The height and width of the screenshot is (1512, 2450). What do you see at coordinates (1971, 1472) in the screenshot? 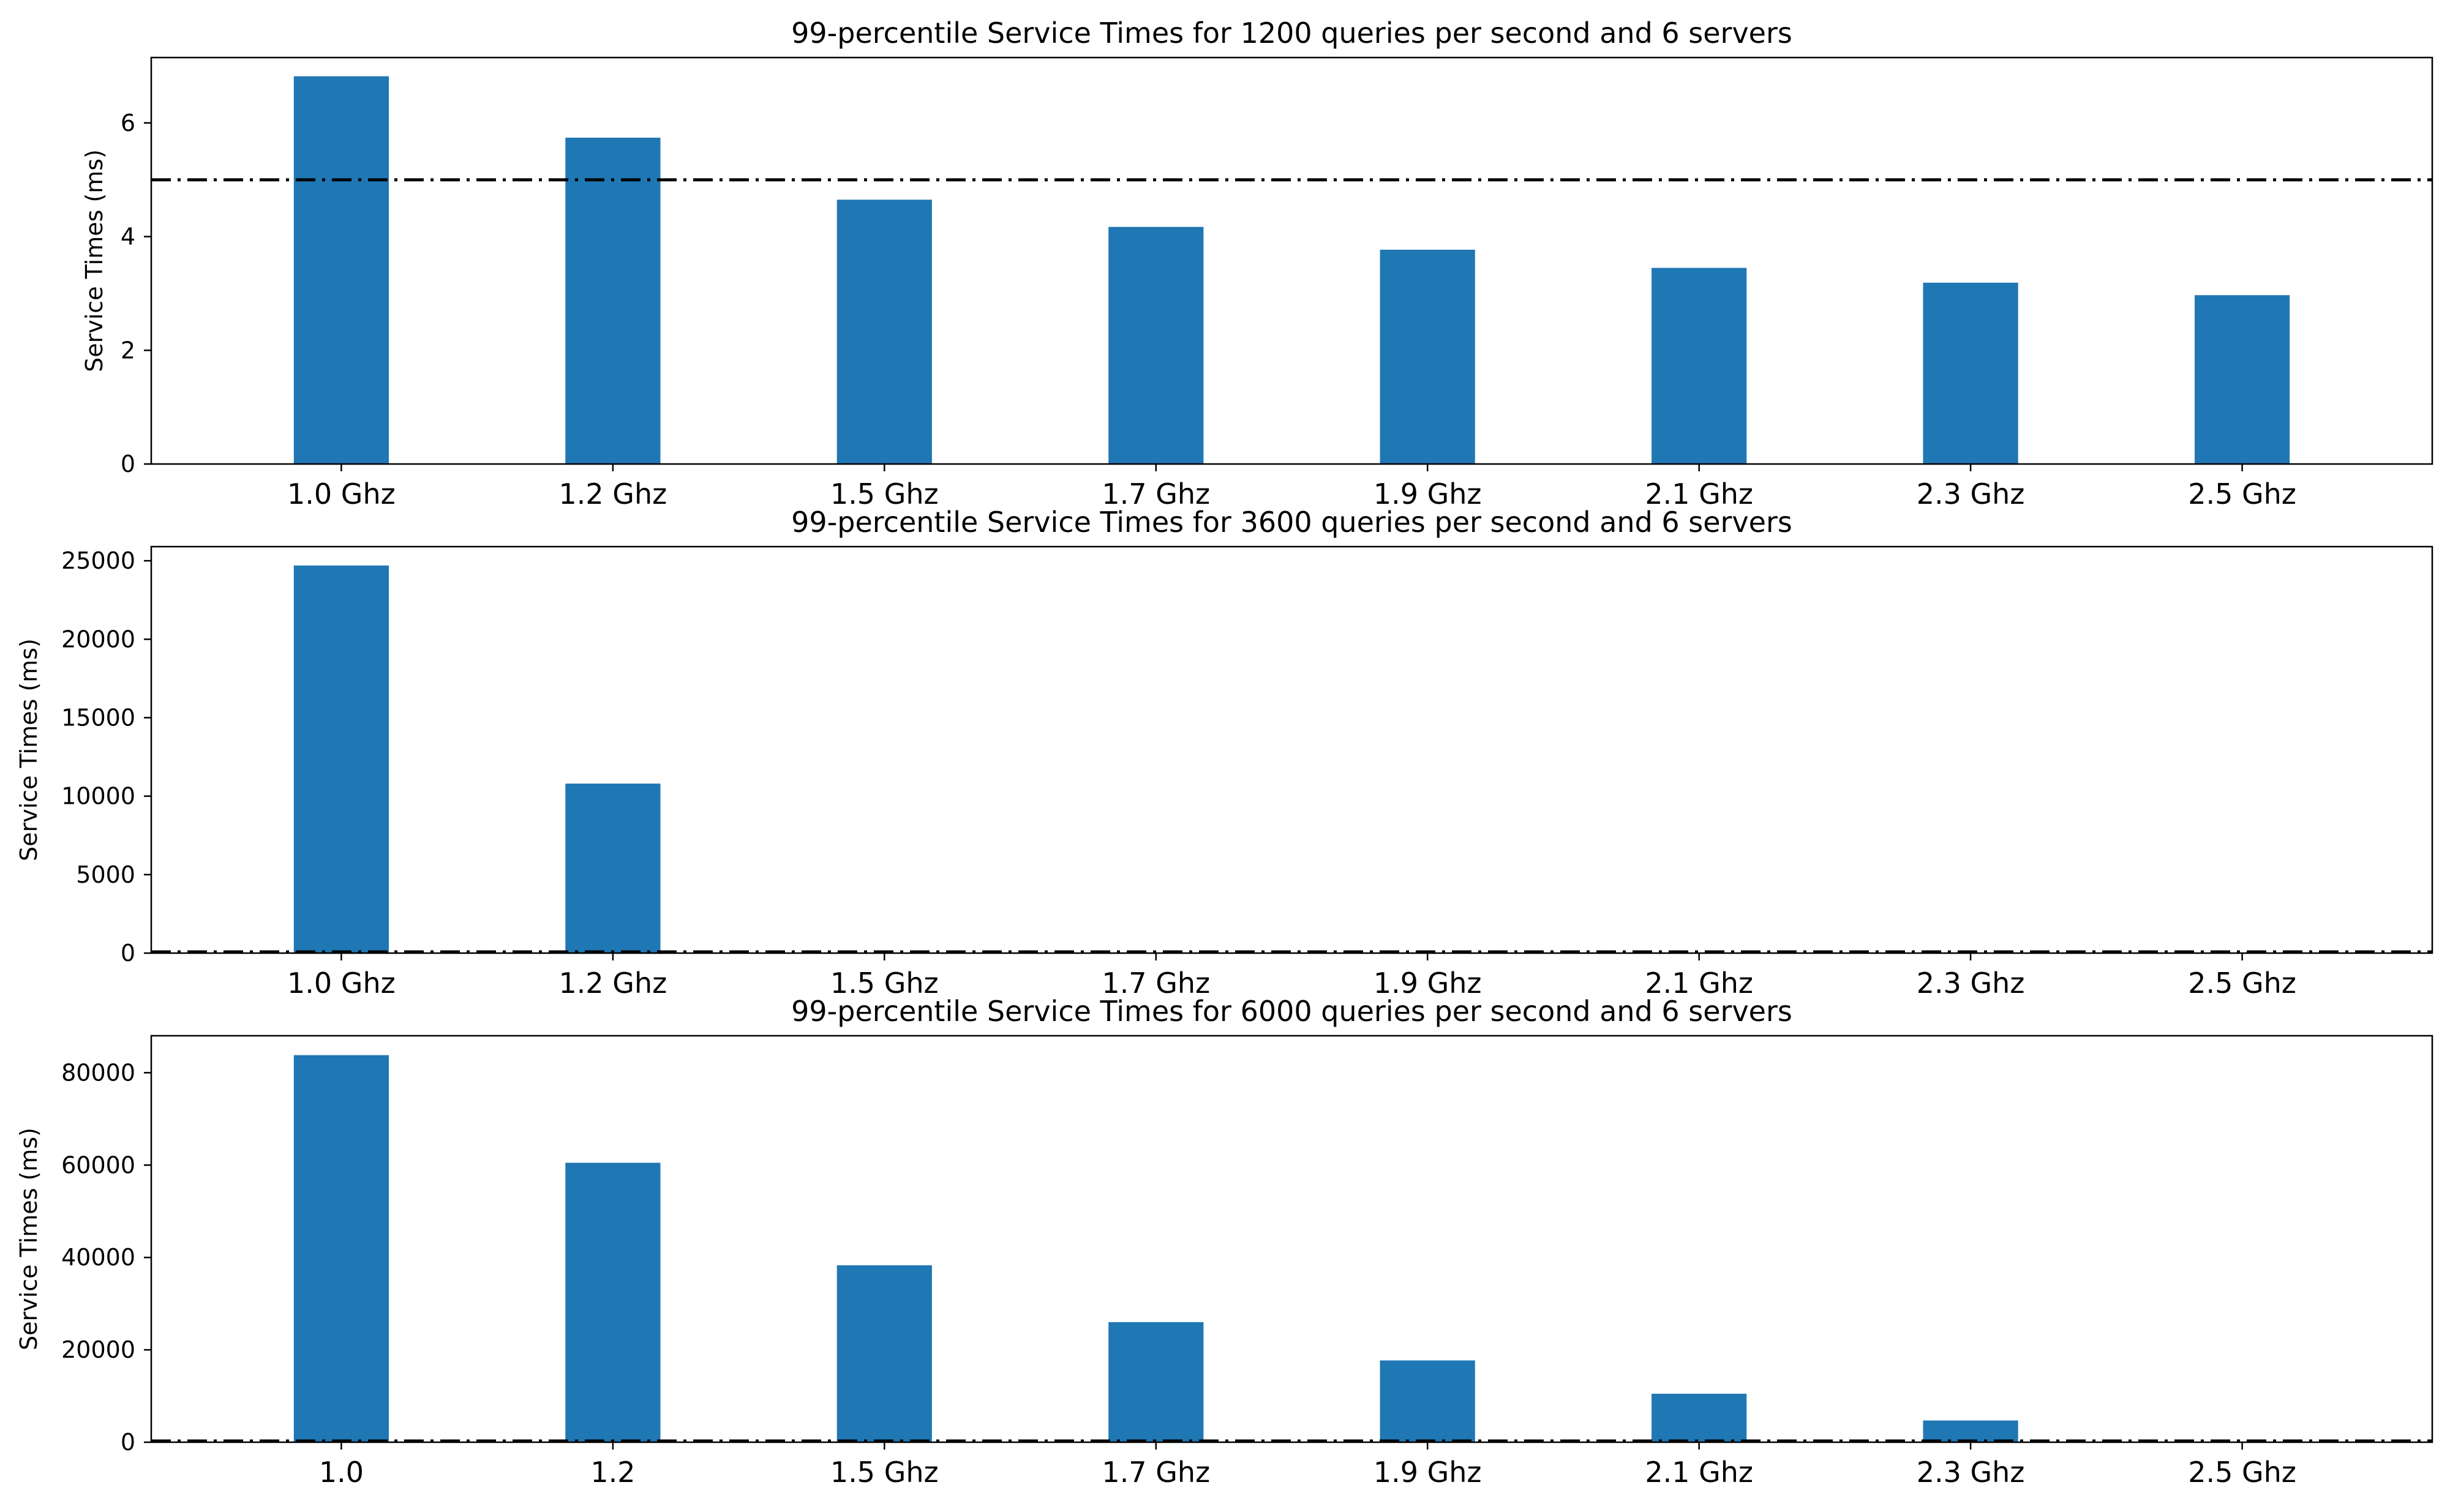
I see `xtick-label-3-7: 2.3 Ghz` at bounding box center [1971, 1472].